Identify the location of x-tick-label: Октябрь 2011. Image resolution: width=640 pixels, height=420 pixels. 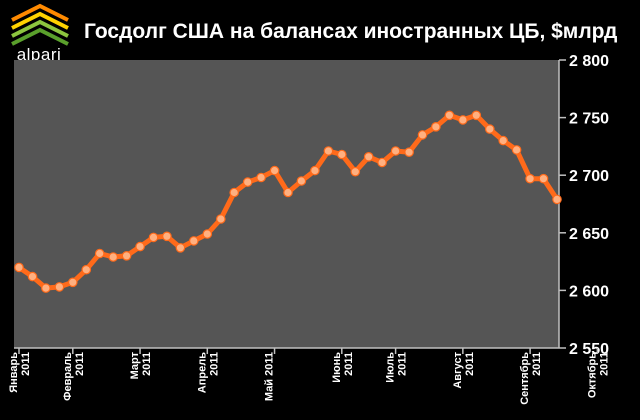
(598, 375).